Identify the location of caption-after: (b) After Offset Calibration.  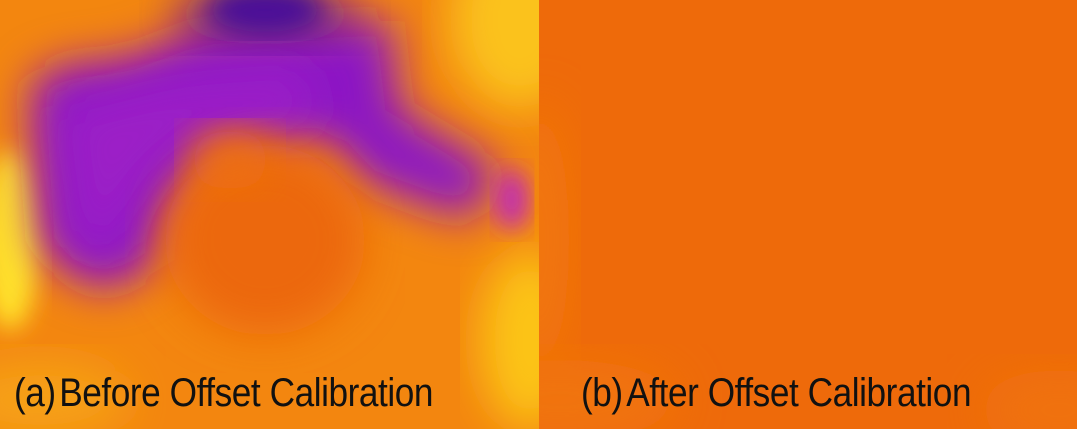
(776, 393).